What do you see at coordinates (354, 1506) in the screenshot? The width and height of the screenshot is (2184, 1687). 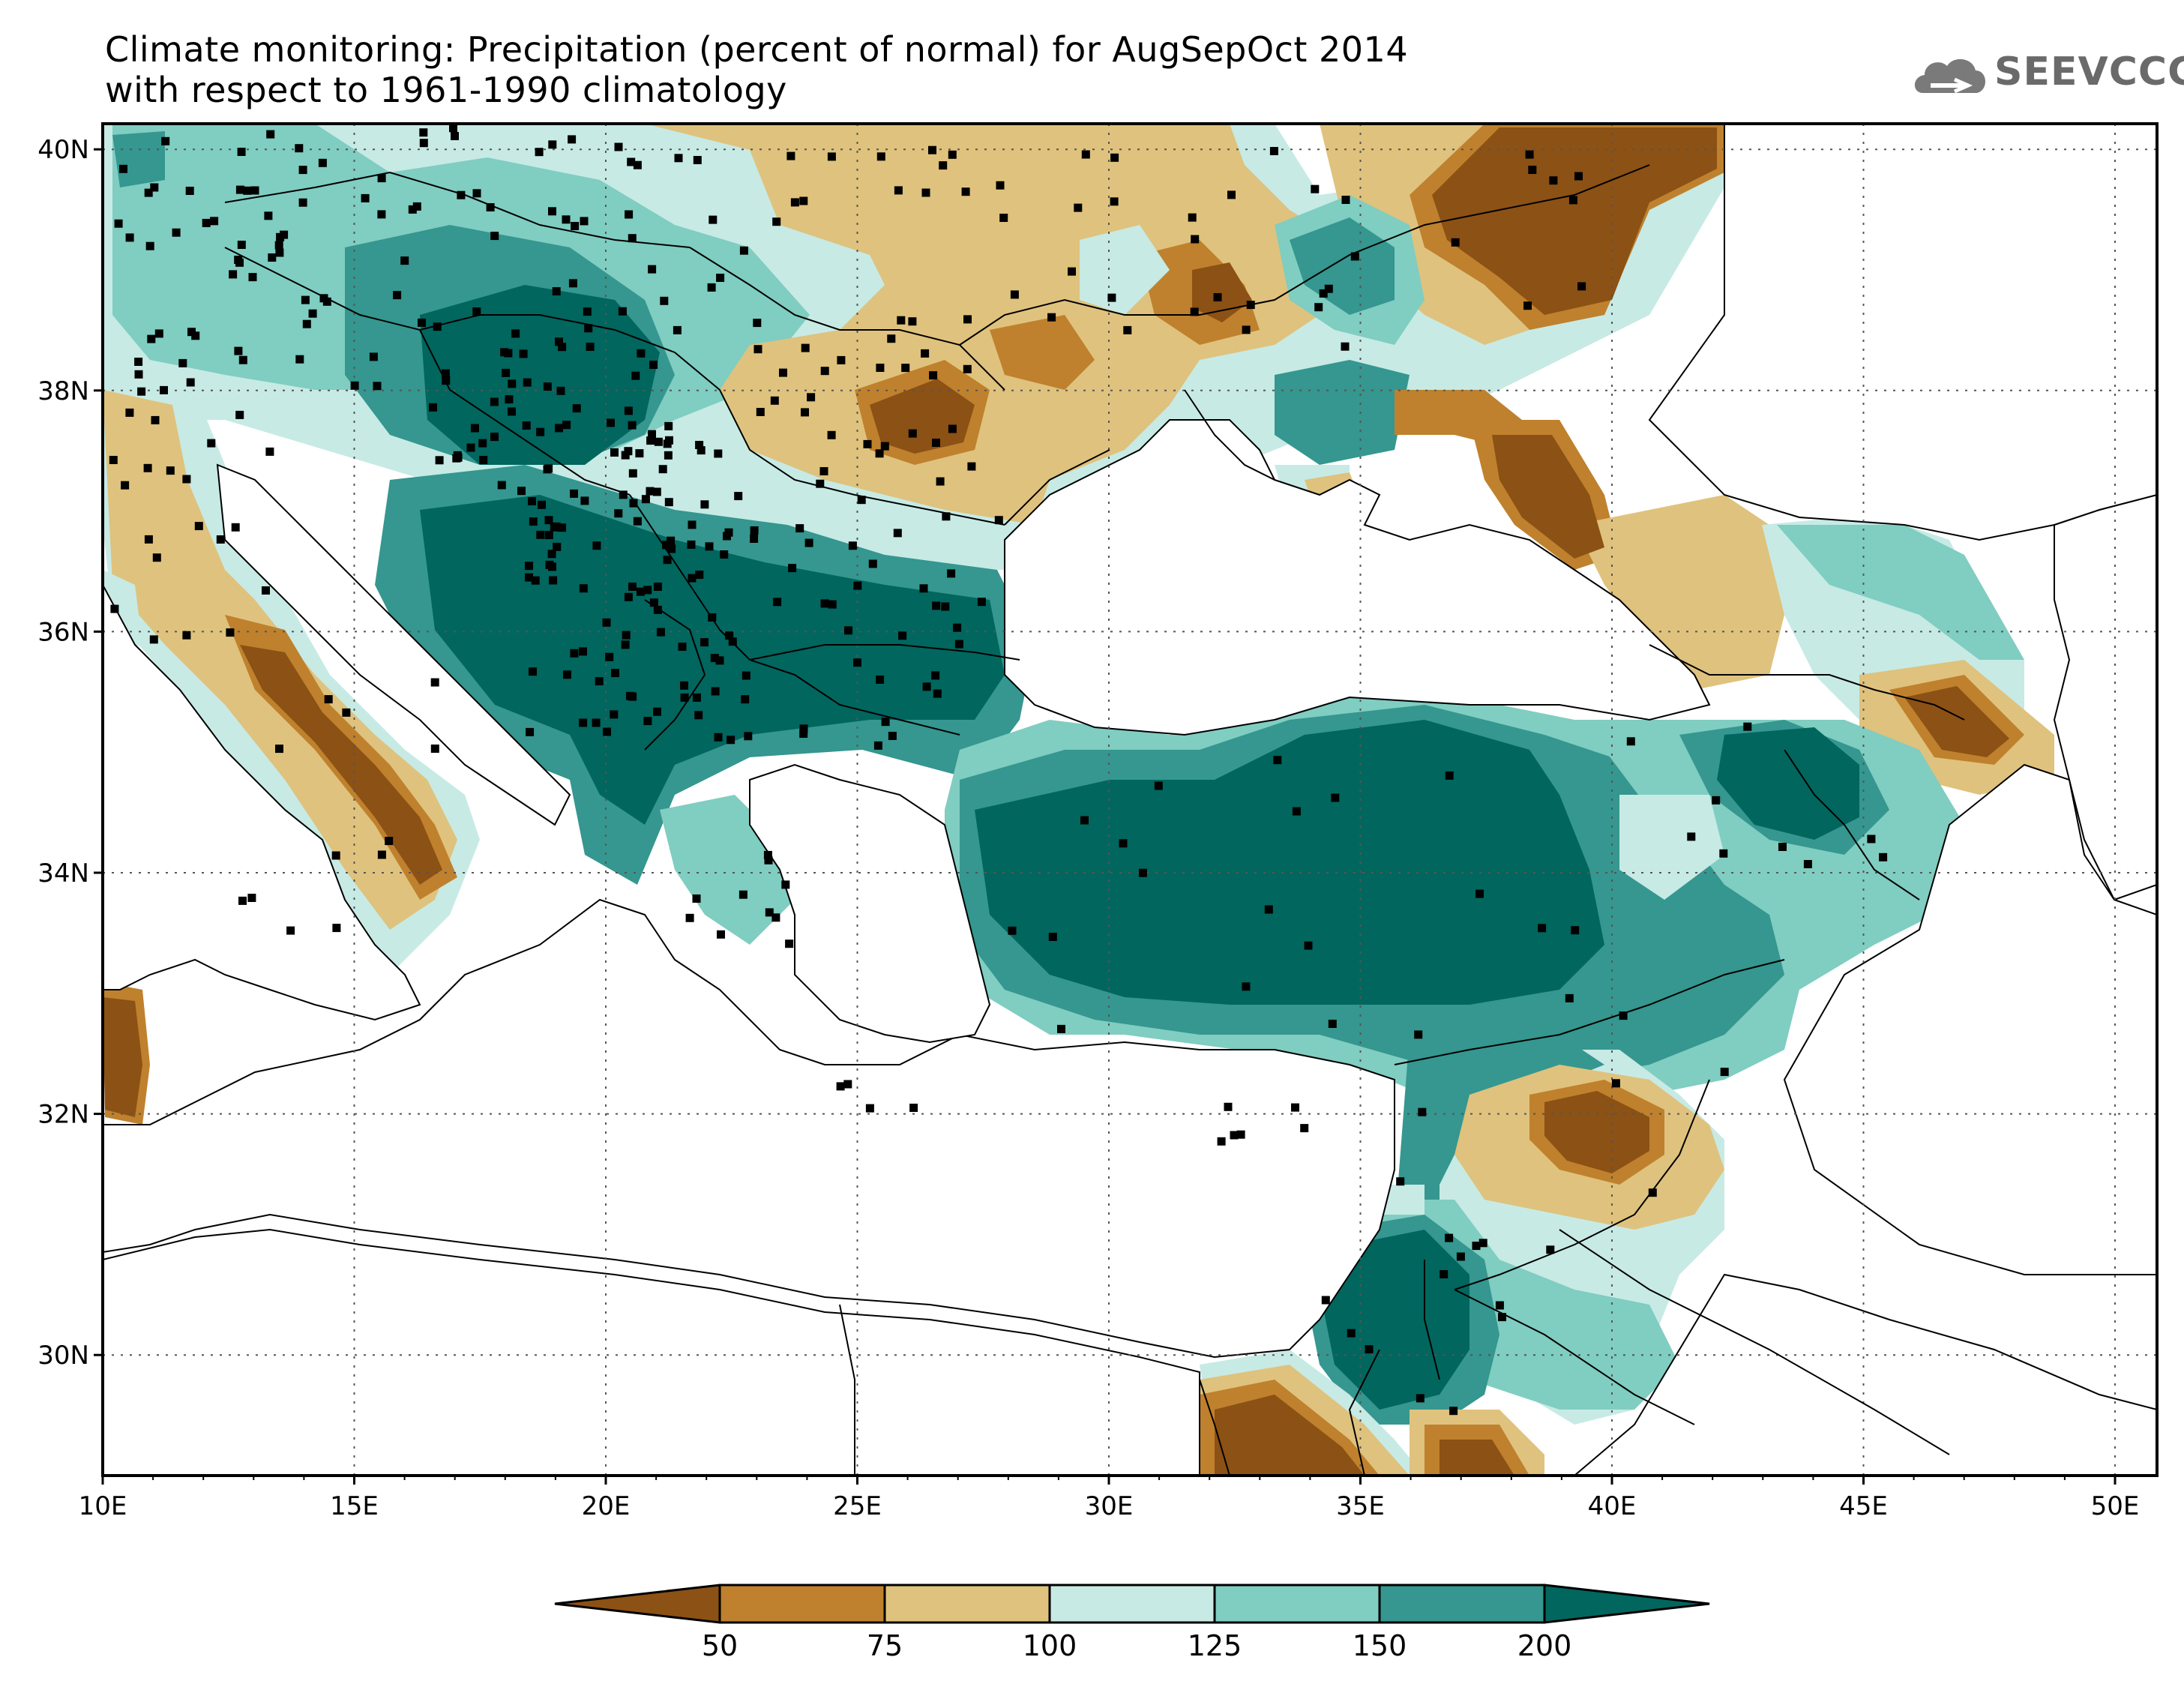 I see `lon-tick-label: 15E` at bounding box center [354, 1506].